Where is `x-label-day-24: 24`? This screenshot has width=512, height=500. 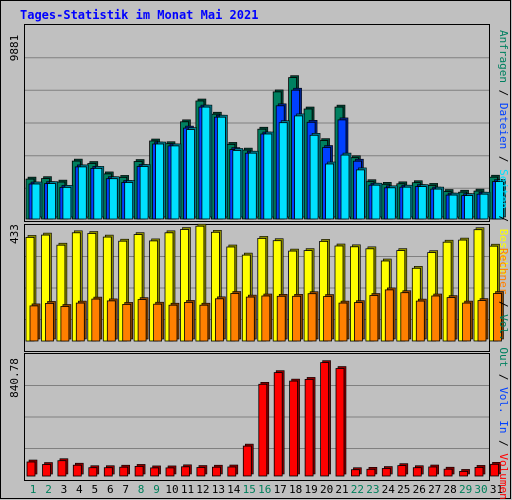
x-label-day-24: 24 is located at coordinates (389, 489).